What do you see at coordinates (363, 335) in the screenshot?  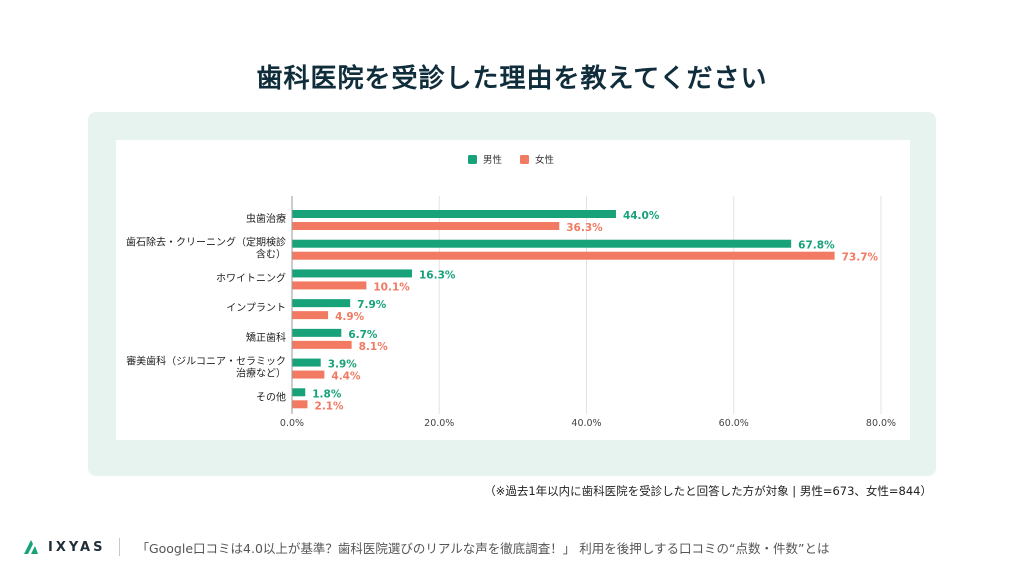 I see `data-label: 6.7%` at bounding box center [363, 335].